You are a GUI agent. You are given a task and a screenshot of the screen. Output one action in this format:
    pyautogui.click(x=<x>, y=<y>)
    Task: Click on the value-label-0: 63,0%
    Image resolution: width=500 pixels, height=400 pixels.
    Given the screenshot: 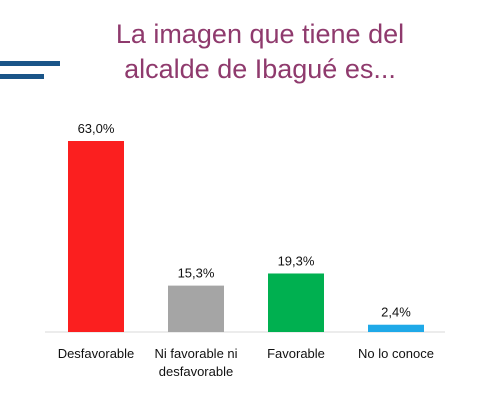 What is the action you would take?
    pyautogui.click(x=96, y=128)
    